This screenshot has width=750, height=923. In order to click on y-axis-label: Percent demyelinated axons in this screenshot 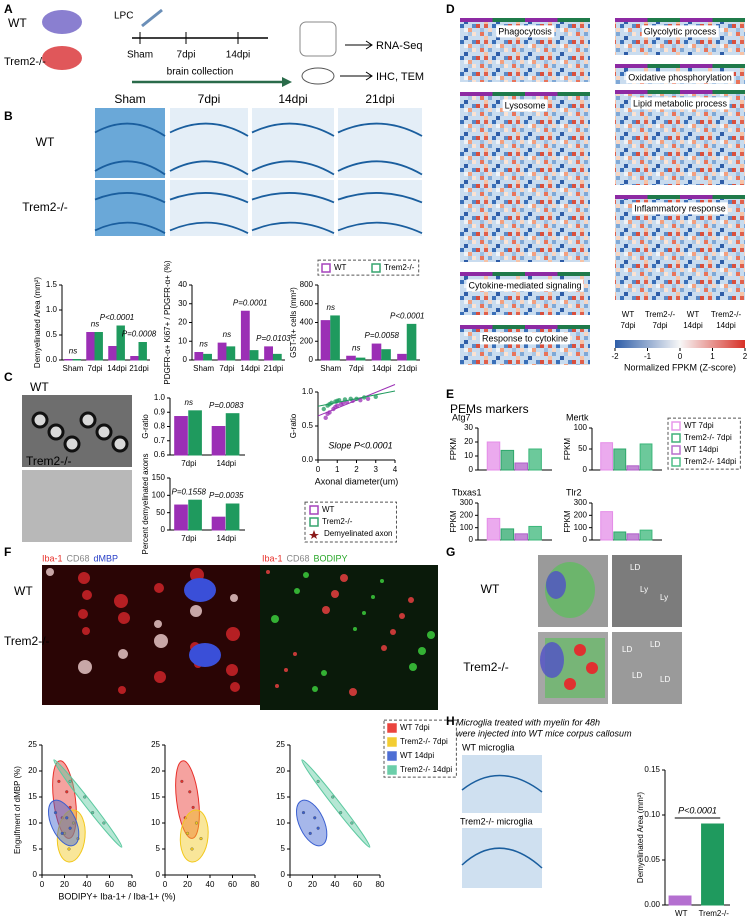, I will do `click(145, 504)`.